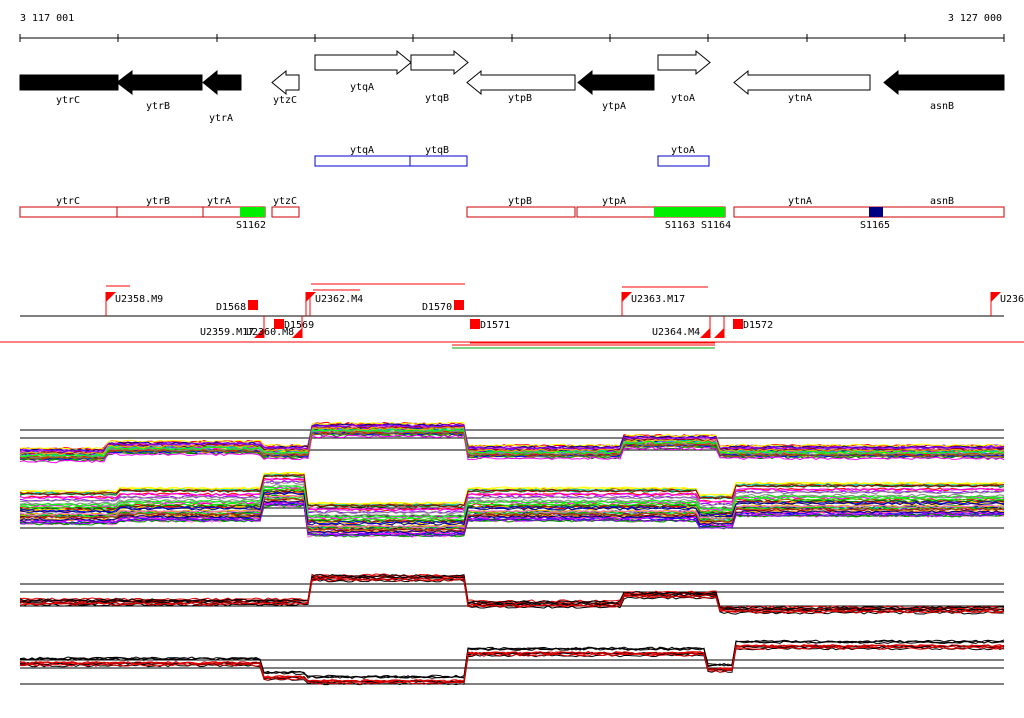 This screenshot has height=718, width=1024. Describe the element at coordinates (438, 161) in the screenshot. I see `plus-box-ytqB` at that location.